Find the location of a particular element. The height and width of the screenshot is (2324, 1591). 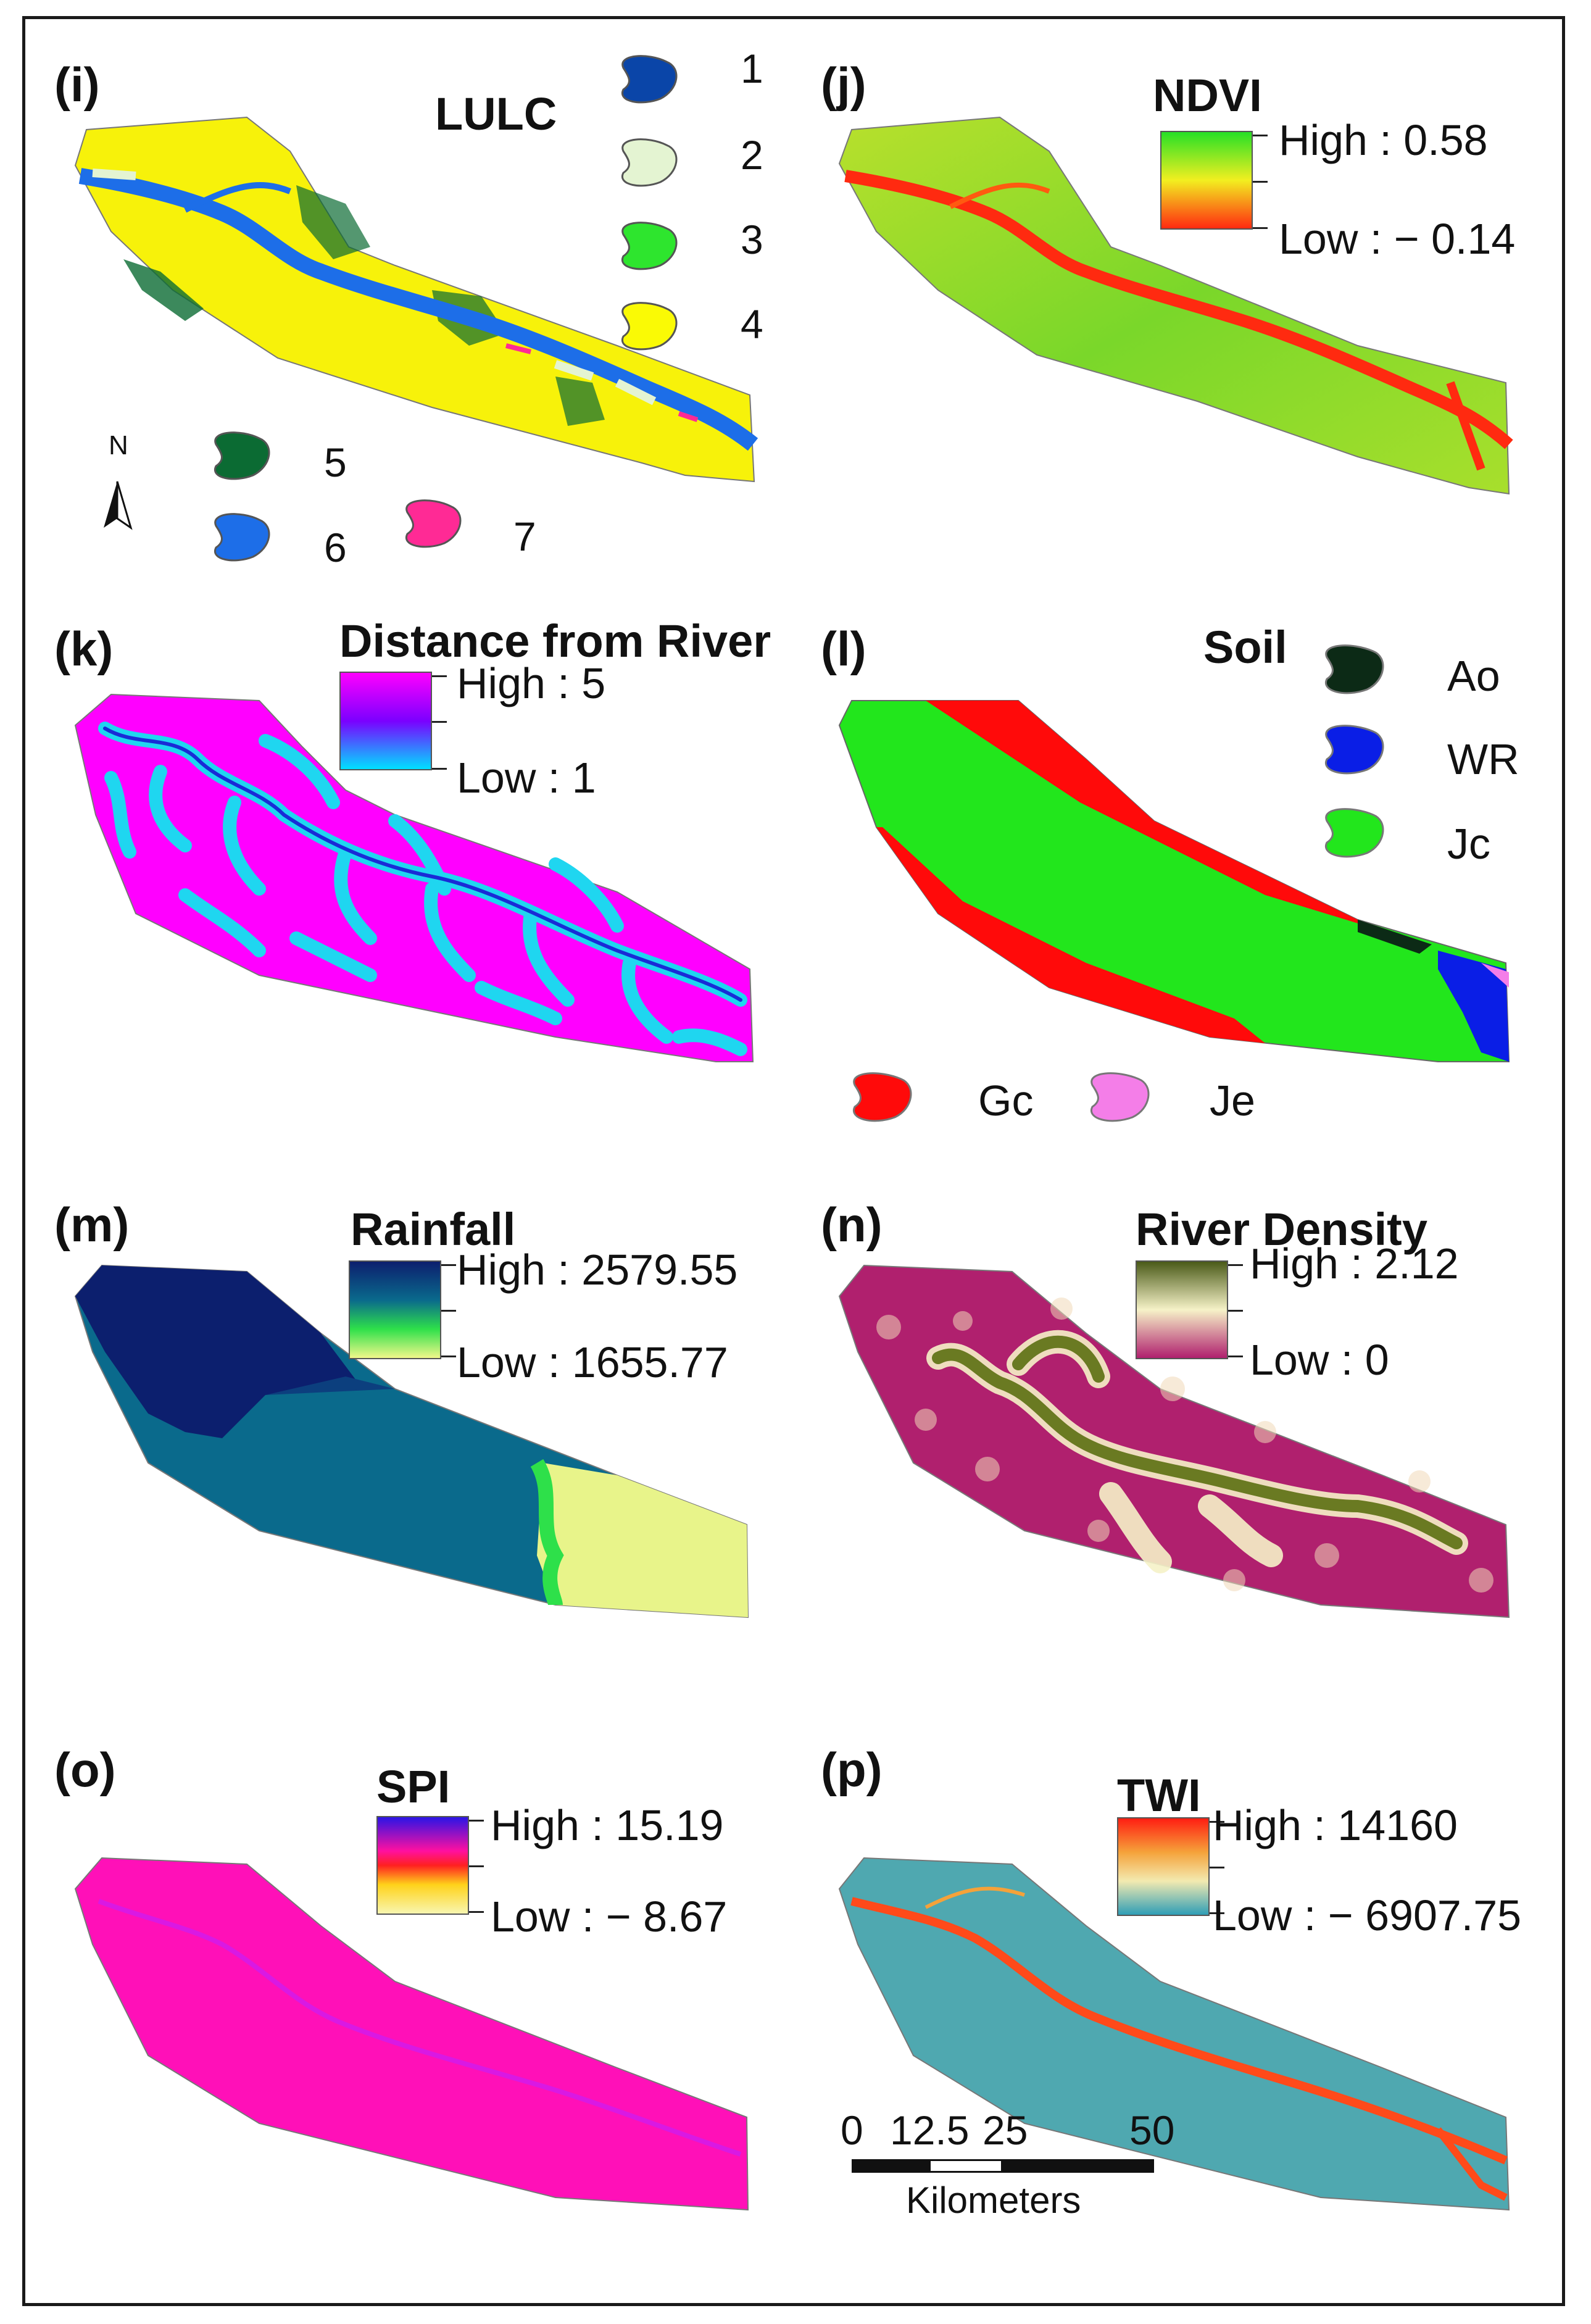

spi-map is located at coordinates (411, 2034).